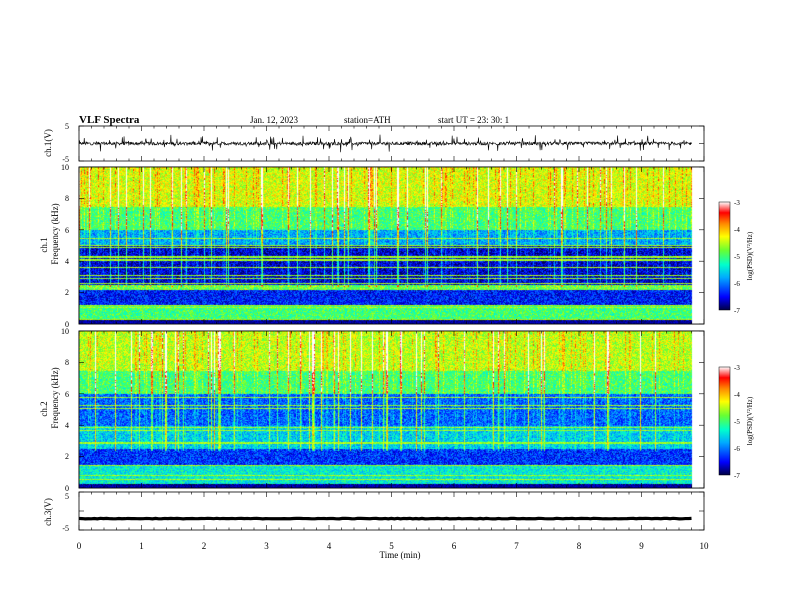 Image resolution: width=792 pixels, height=612 pixels. What do you see at coordinates (391, 546) in the screenshot?
I see `xtick-5: 5` at bounding box center [391, 546].